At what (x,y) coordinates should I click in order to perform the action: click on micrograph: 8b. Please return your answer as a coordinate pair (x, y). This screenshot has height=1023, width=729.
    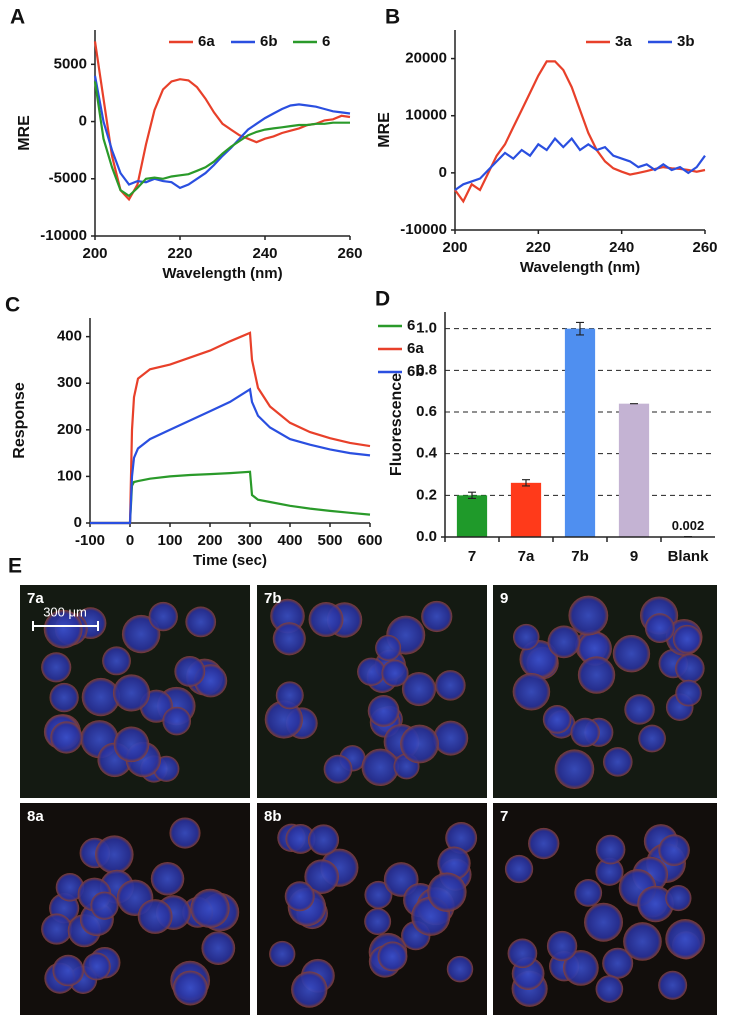
    Looking at the image, I should click on (372, 909).